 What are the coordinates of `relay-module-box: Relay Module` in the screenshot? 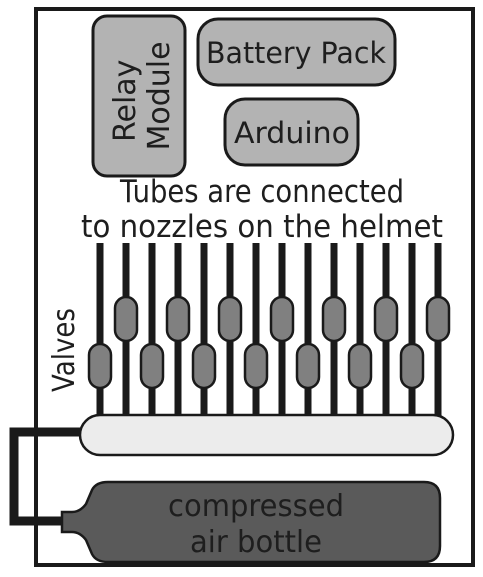 It's located at (139, 96).